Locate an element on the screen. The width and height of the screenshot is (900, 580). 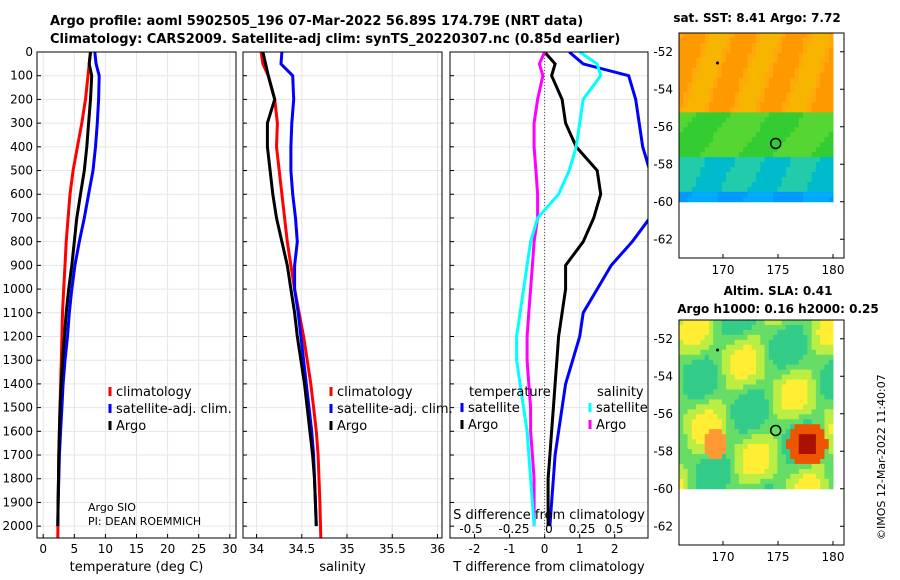
x-tick-label: 0 is located at coordinates (545, 549).